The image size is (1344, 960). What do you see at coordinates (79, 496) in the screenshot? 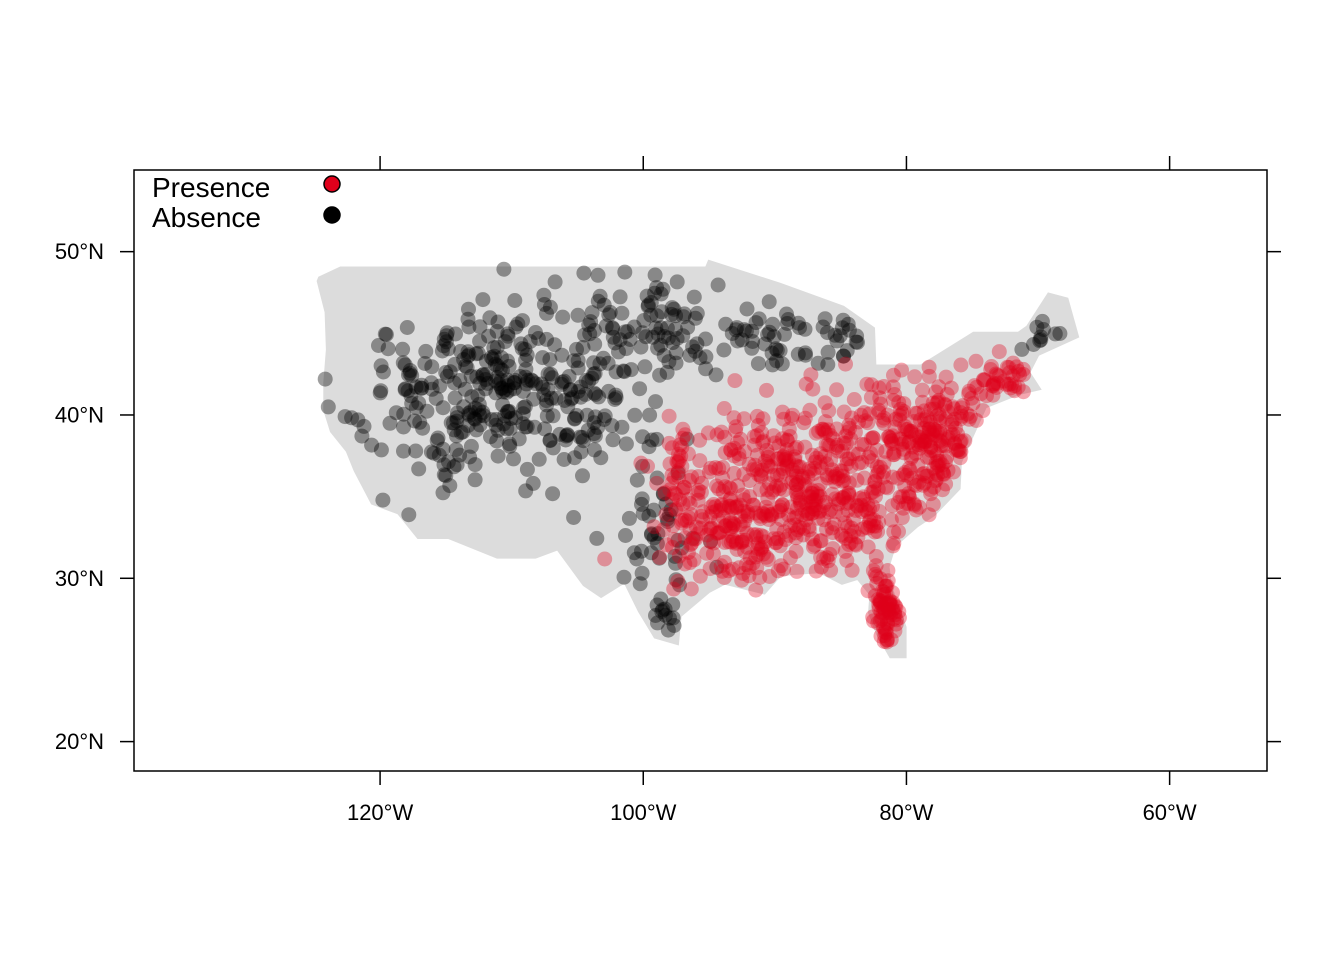
I see `y-tick-labels: 20°N 30°N 40°N 50°N` at bounding box center [79, 496].